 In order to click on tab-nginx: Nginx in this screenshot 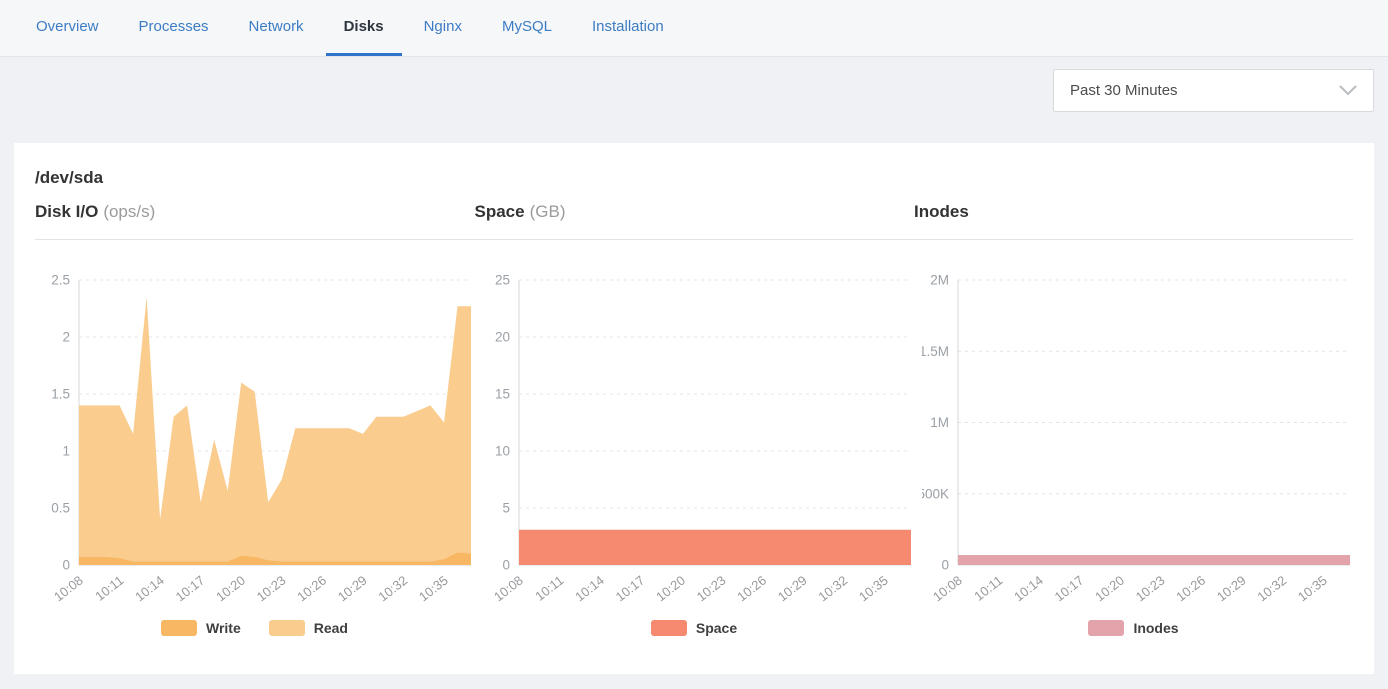, I will do `click(442, 26)`.